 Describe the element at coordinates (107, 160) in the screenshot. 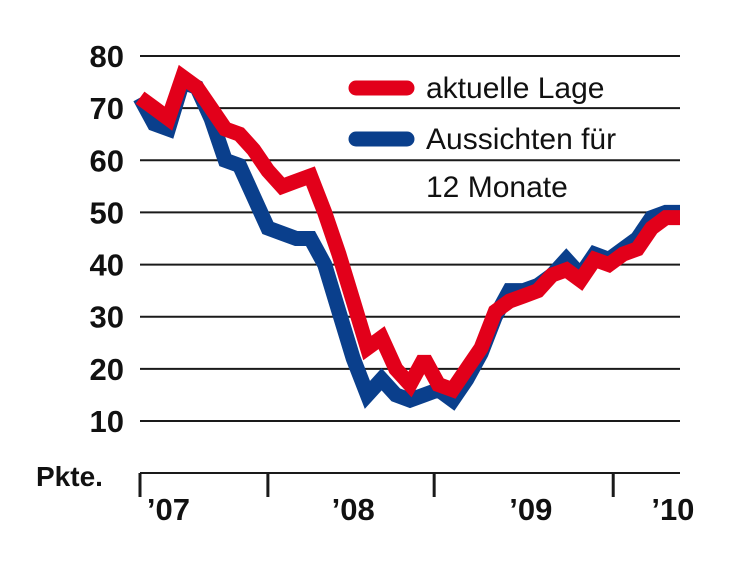

I see `y-tick-label-60: 60` at that location.